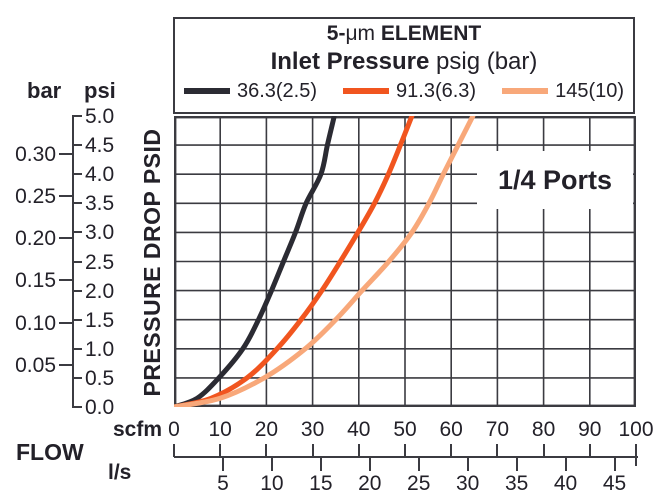  What do you see at coordinates (100, 291) in the screenshot?
I see `psi-tick-label: 2.0` at bounding box center [100, 291].